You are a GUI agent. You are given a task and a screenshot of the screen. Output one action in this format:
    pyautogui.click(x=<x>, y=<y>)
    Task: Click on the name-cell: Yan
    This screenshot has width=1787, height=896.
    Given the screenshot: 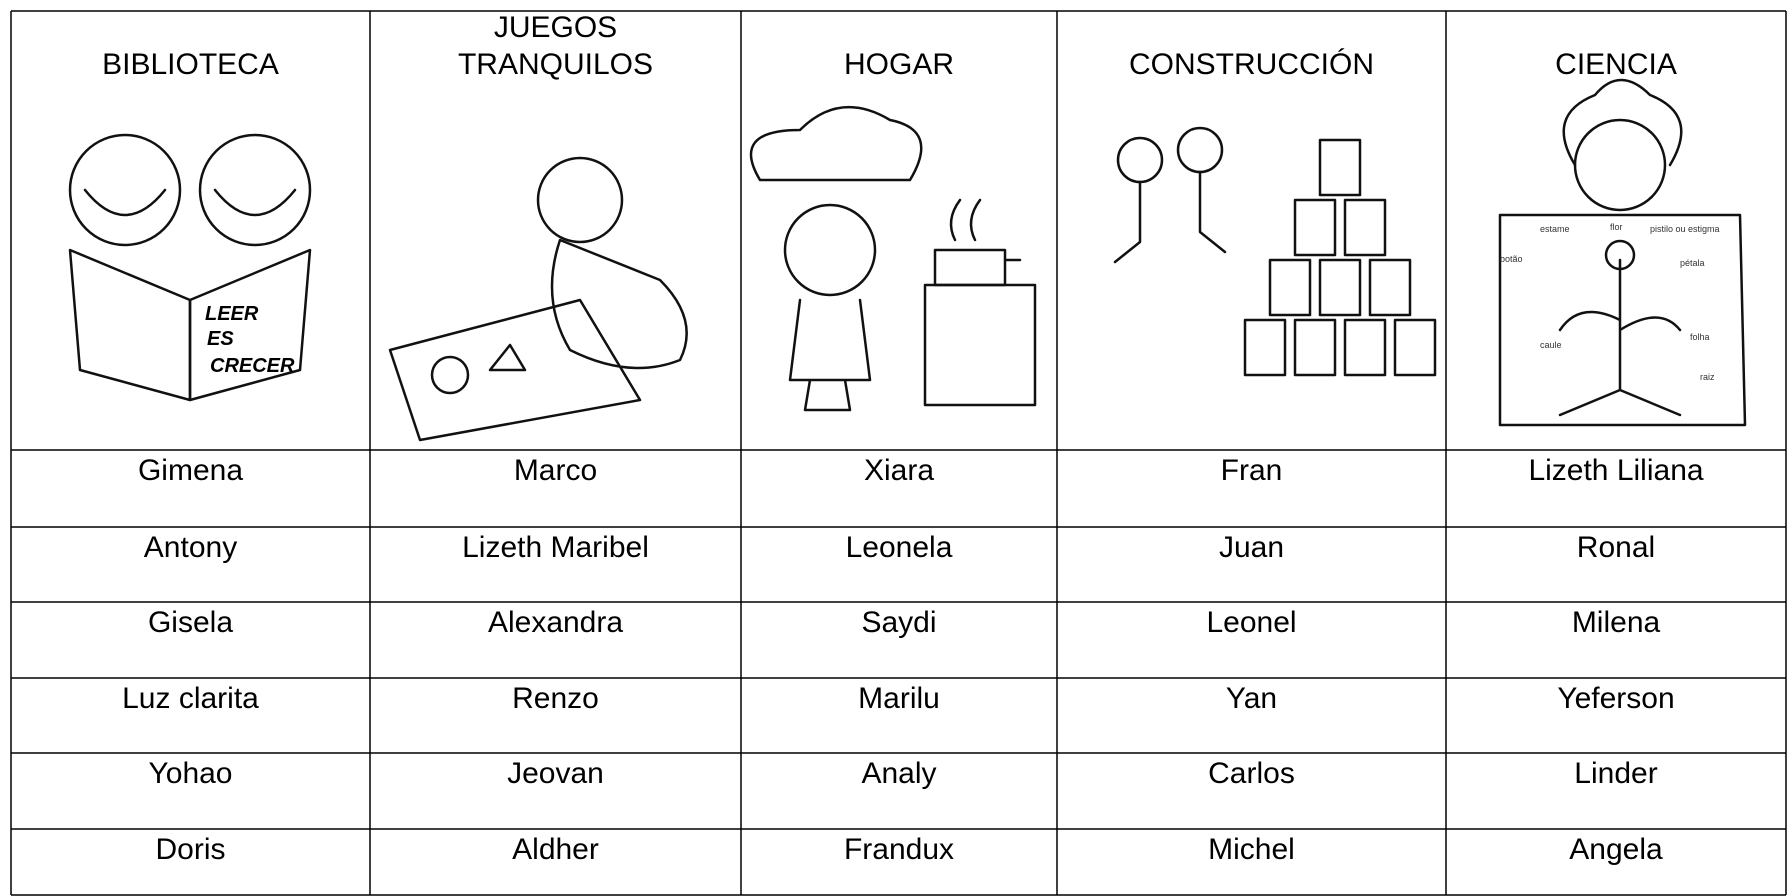 What is the action you would take?
    pyautogui.click(x=1251, y=698)
    